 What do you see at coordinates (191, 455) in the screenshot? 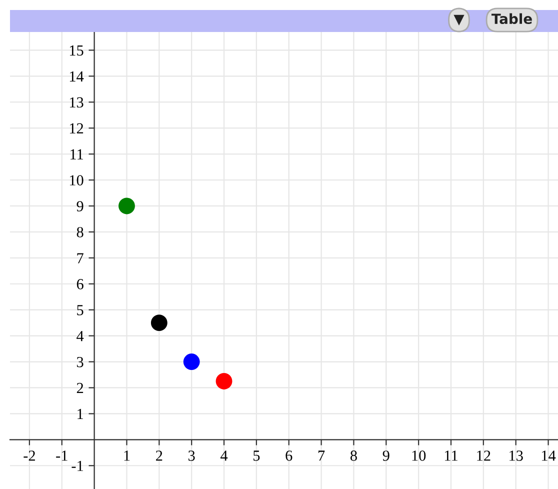
I see `x-tick-label: 3` at bounding box center [191, 455].